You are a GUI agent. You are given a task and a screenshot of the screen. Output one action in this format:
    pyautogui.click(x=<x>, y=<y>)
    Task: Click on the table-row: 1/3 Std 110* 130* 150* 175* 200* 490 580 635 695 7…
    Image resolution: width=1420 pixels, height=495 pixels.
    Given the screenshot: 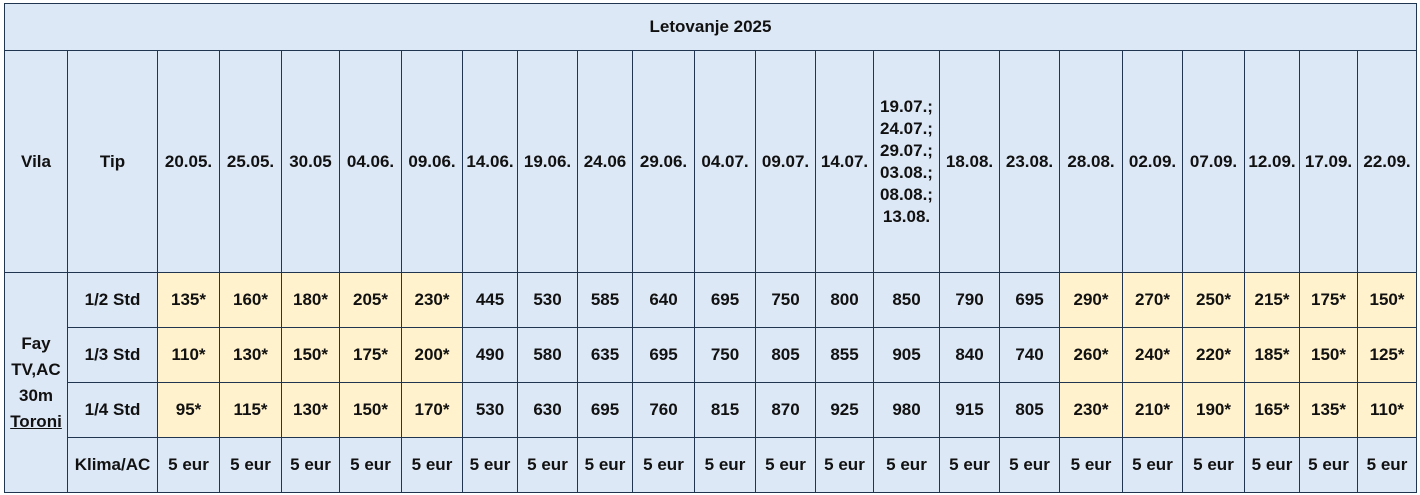 What is the action you would take?
    pyautogui.click(x=711, y=355)
    